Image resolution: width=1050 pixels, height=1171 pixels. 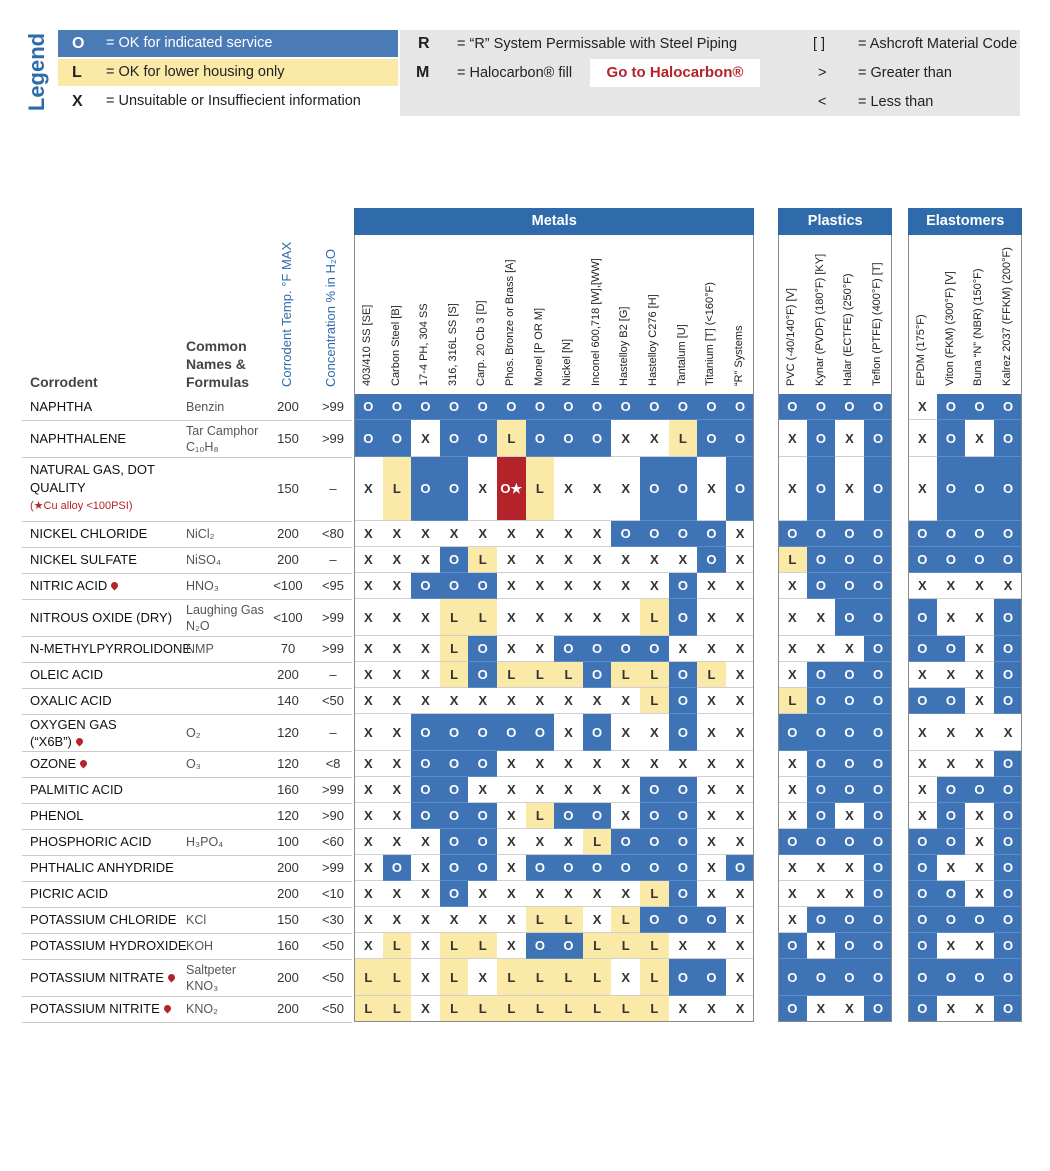 I want to click on legend-lower-row: L = OK for lower housing only, so click(x=228, y=72).